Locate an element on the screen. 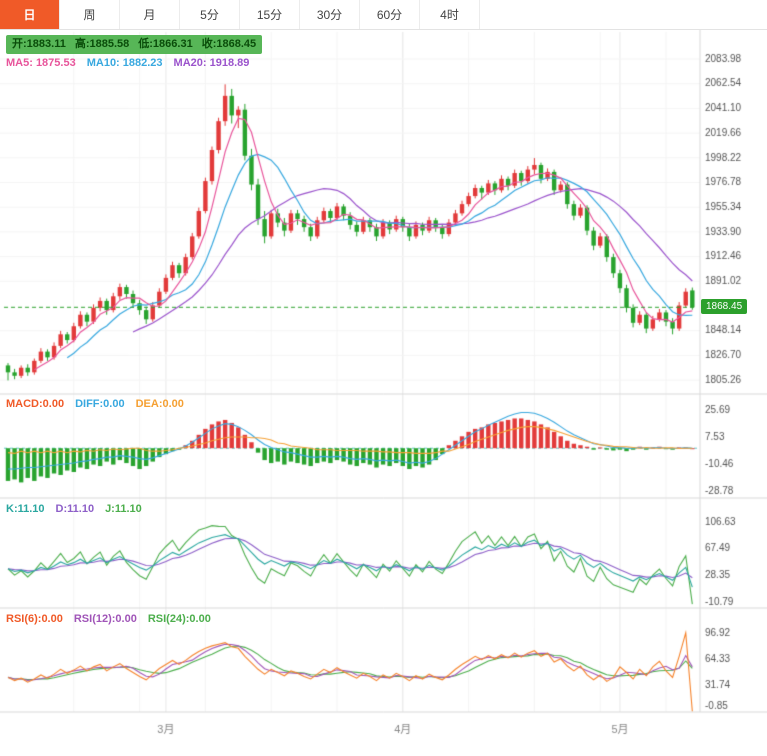 Image resolution: width=767 pixels, height=756 pixels. k-legend-value: K:11.10 is located at coordinates (25, 509).